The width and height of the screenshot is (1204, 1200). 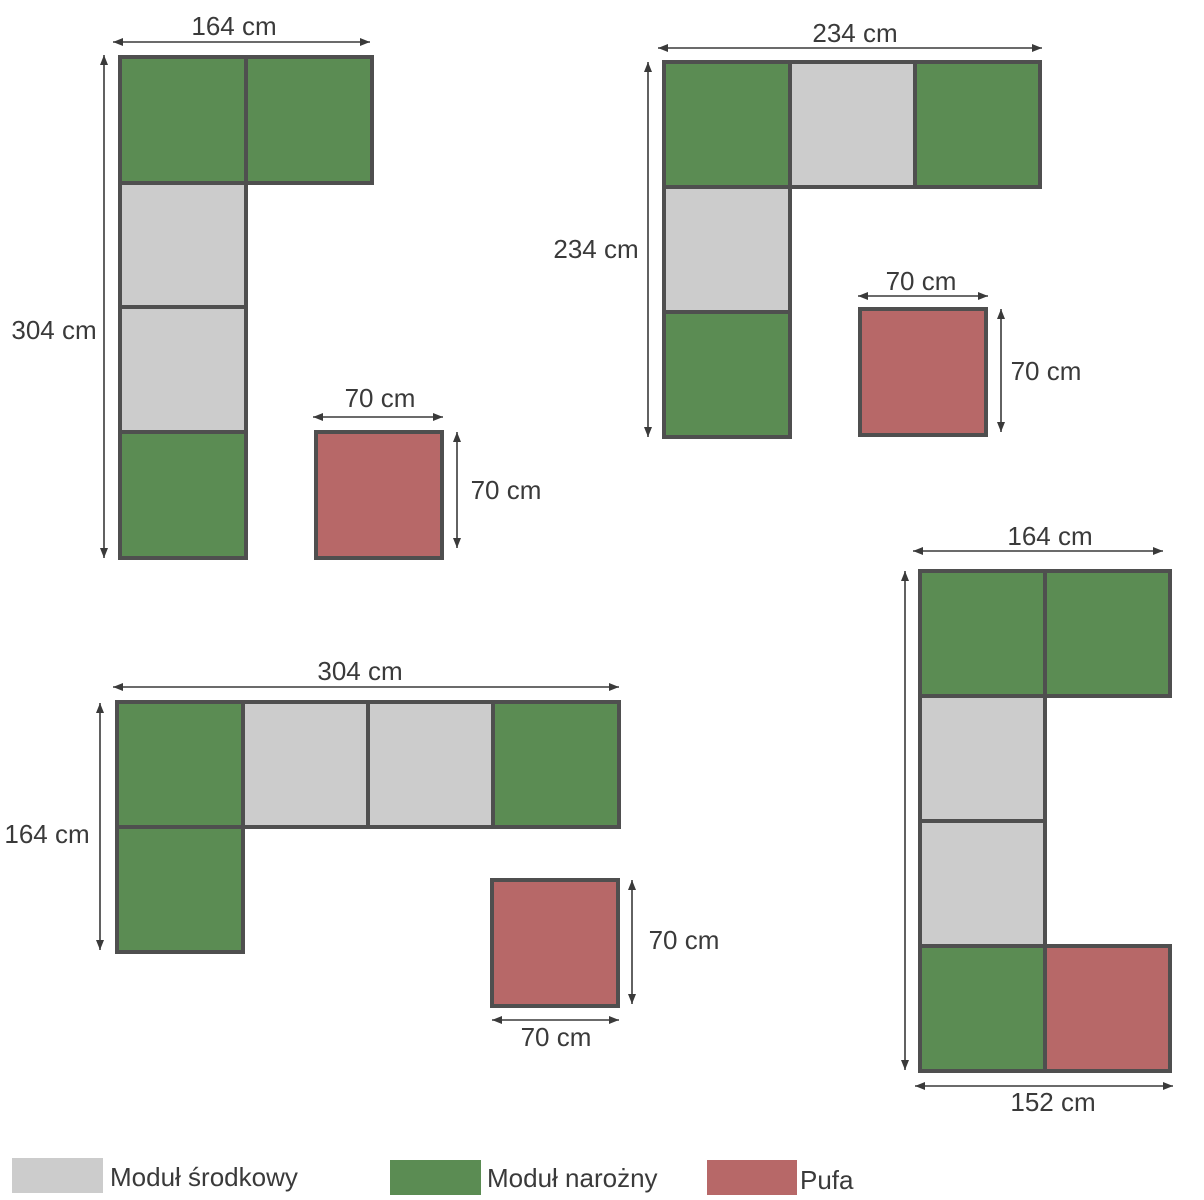 What do you see at coordinates (380, 398) in the screenshot?
I see `layout-1-pouf-width-label: 70 cm` at bounding box center [380, 398].